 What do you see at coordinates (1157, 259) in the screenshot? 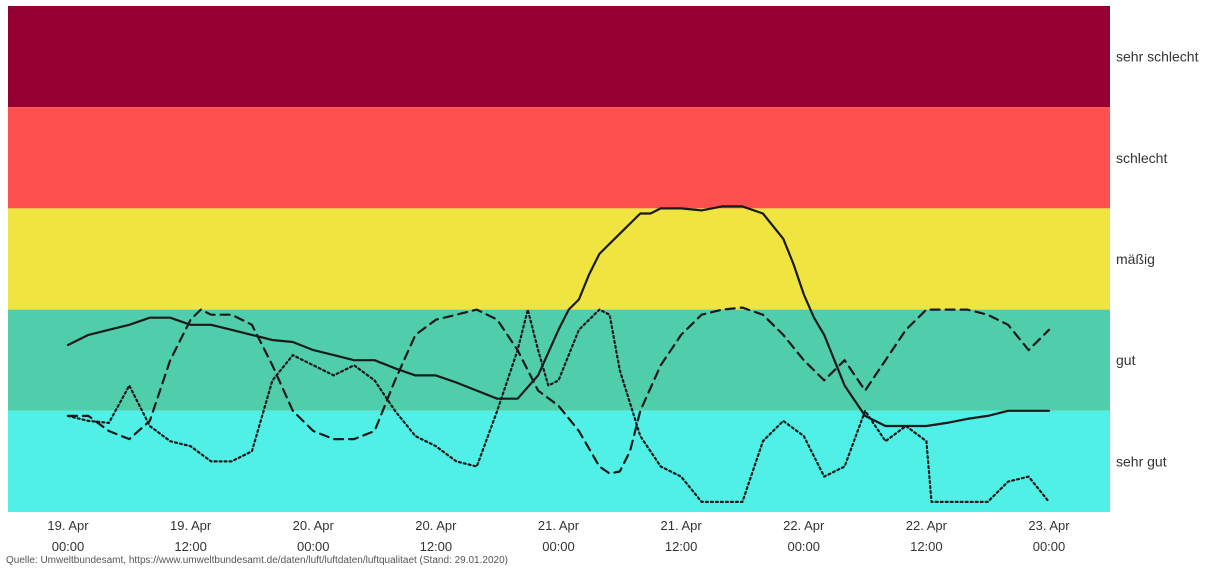
I see `quality-band-labels: sehr schlecht schlecht mäßig gut sehr gut` at bounding box center [1157, 259].